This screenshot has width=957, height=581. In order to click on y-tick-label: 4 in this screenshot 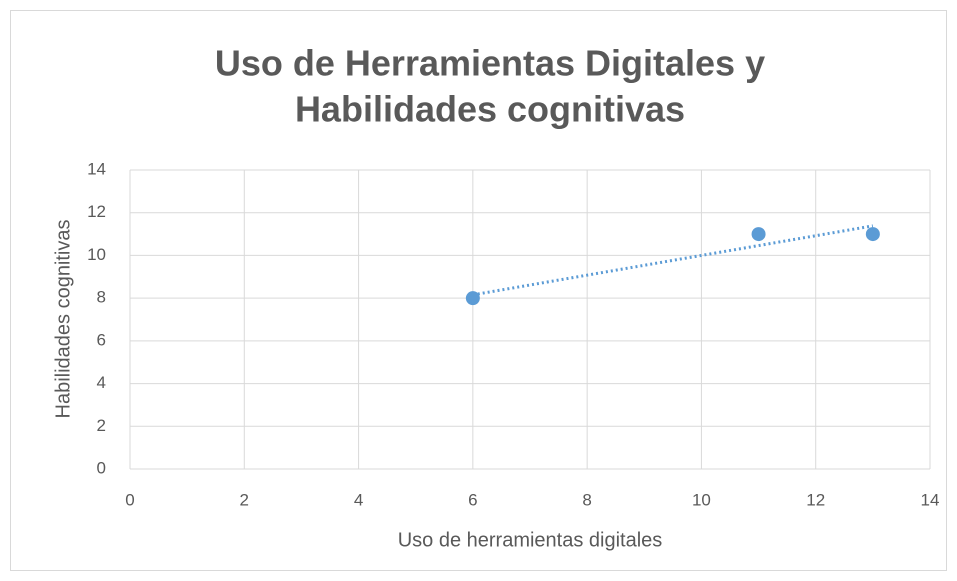, I will do `click(101, 382)`.